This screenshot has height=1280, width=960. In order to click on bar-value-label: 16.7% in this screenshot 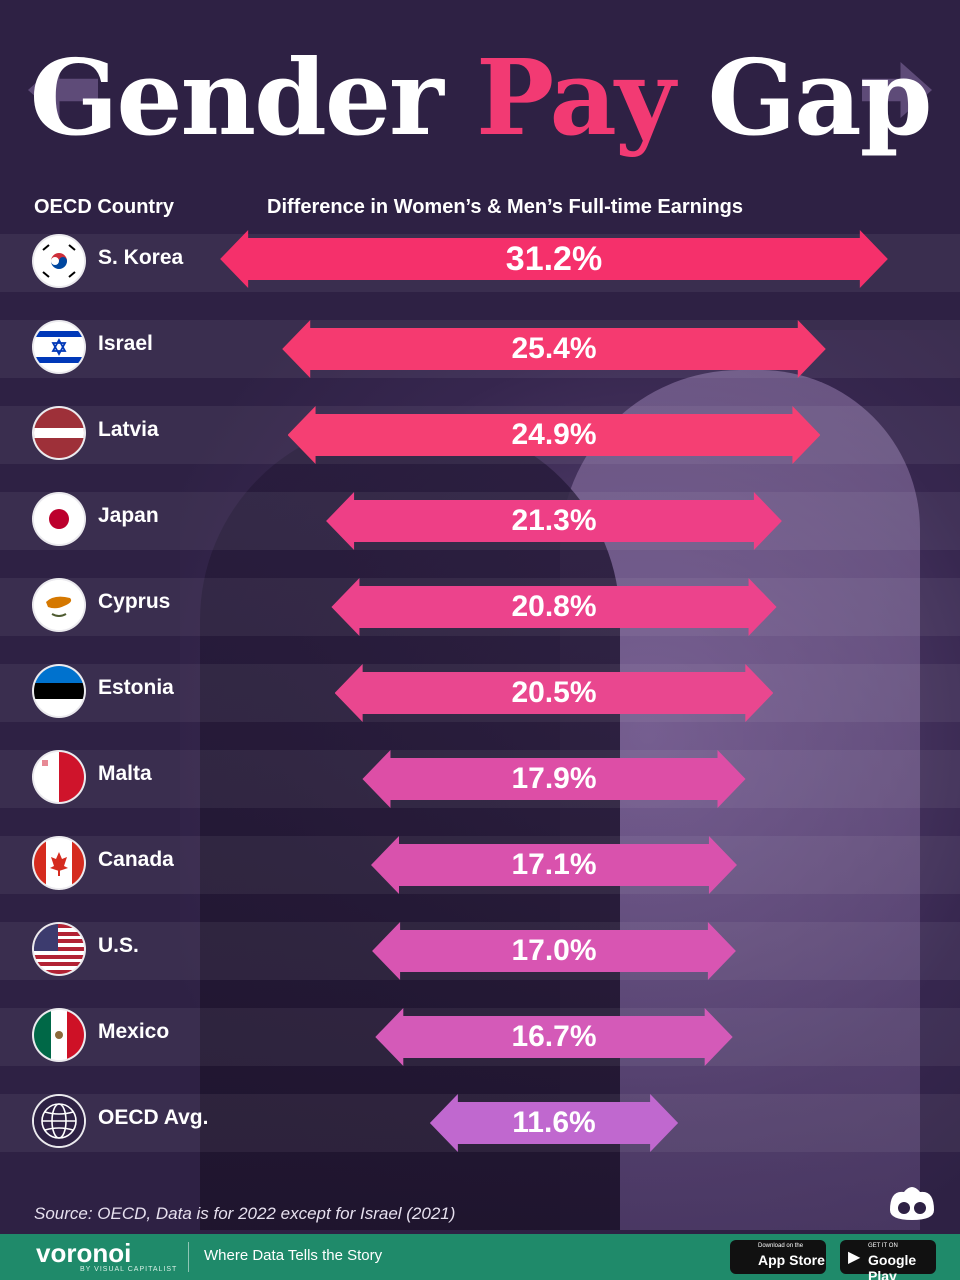, I will do `click(554, 1036)`.